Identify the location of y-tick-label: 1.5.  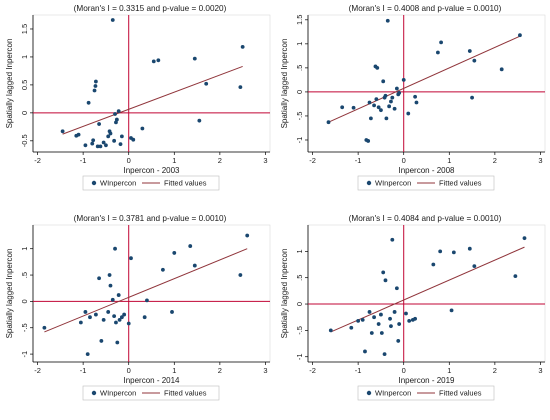
(24, 29).